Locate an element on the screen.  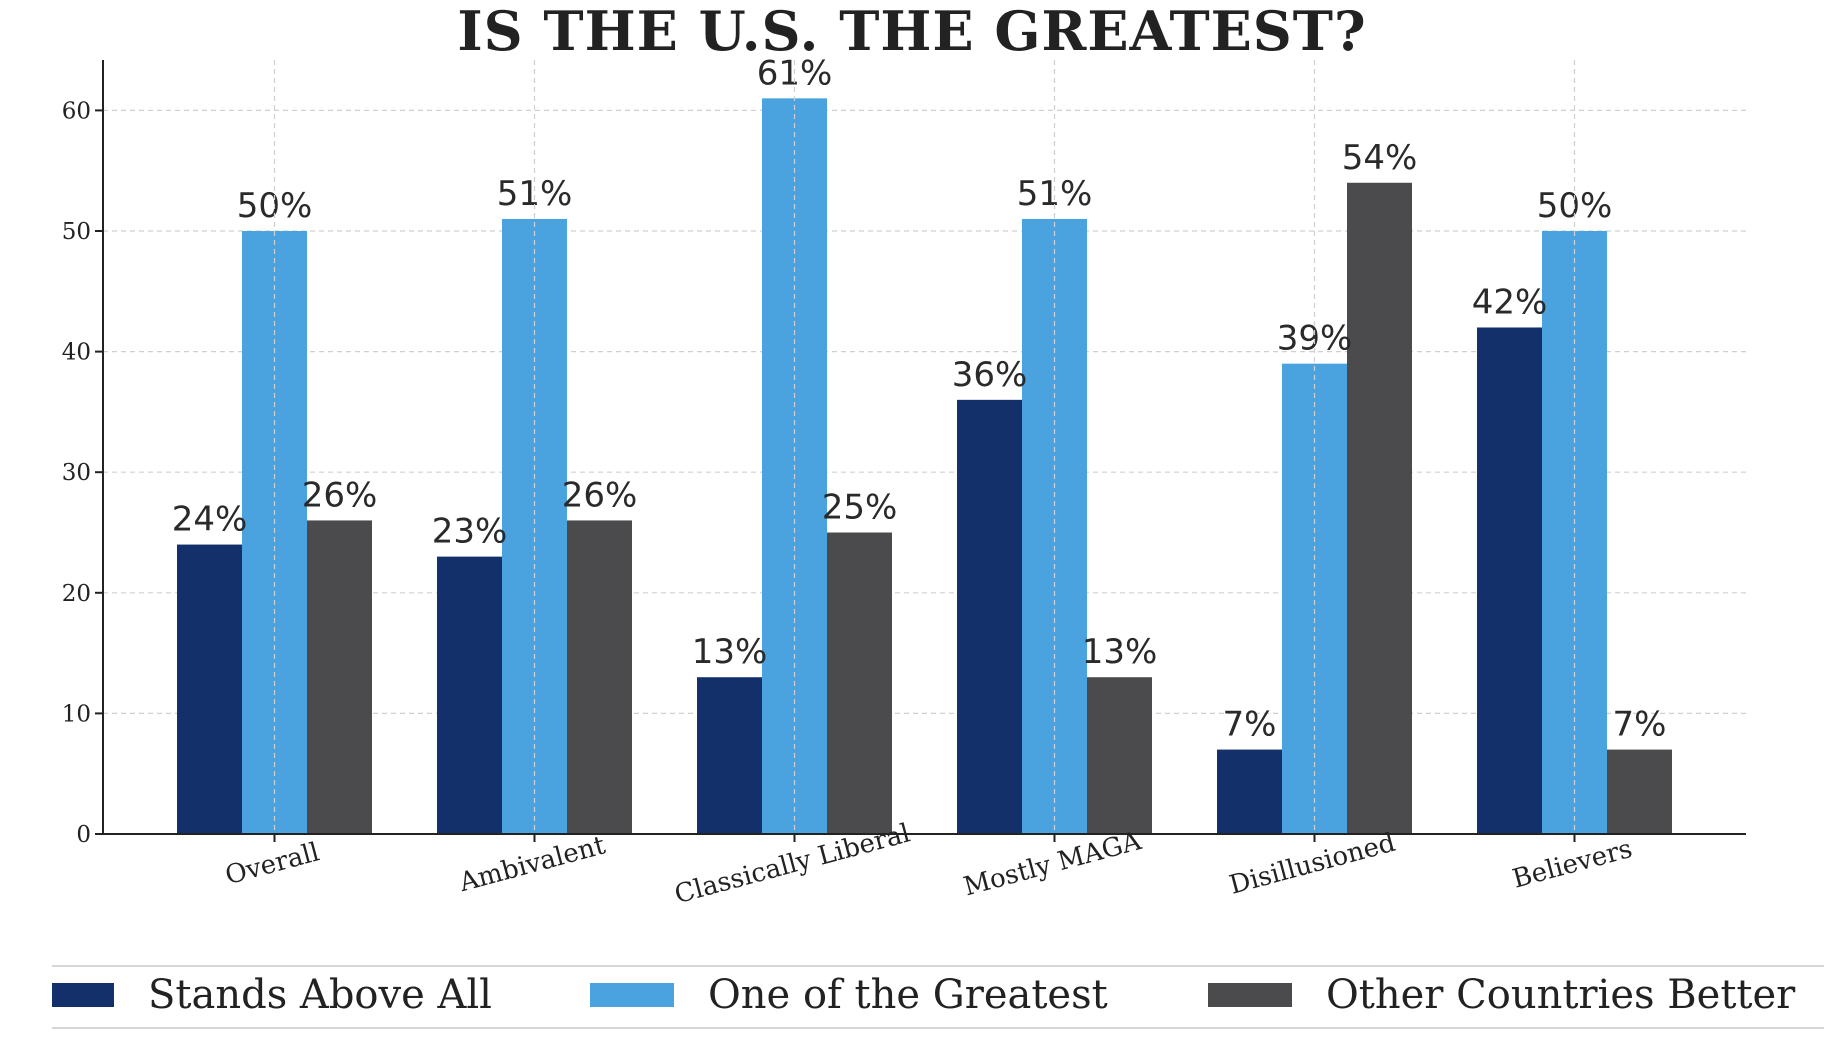
legend-swatch-other-countries-better is located at coordinates (1250, 995).